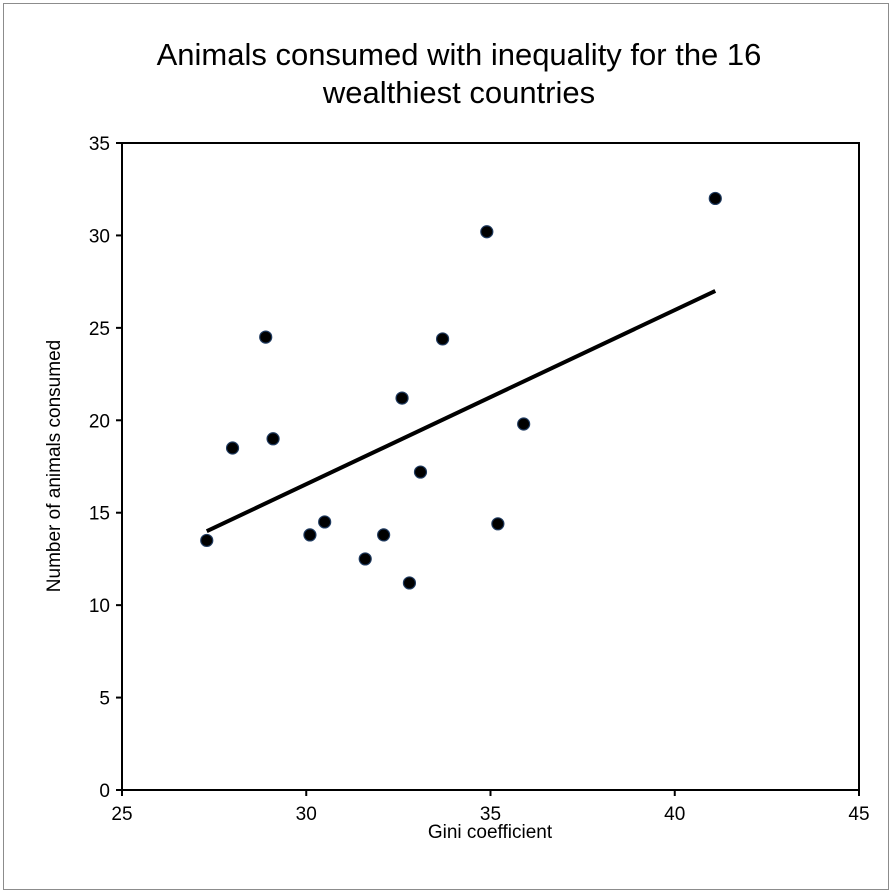 This screenshot has width=893, height=894. I want to click on chart-title-line-2: wealthiest countries, so click(458, 92).